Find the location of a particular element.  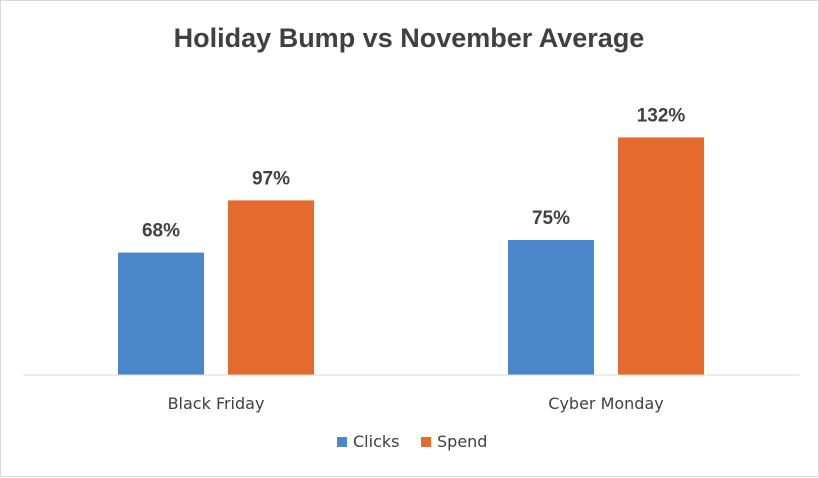

legend-swatch-spend is located at coordinates (426, 442).